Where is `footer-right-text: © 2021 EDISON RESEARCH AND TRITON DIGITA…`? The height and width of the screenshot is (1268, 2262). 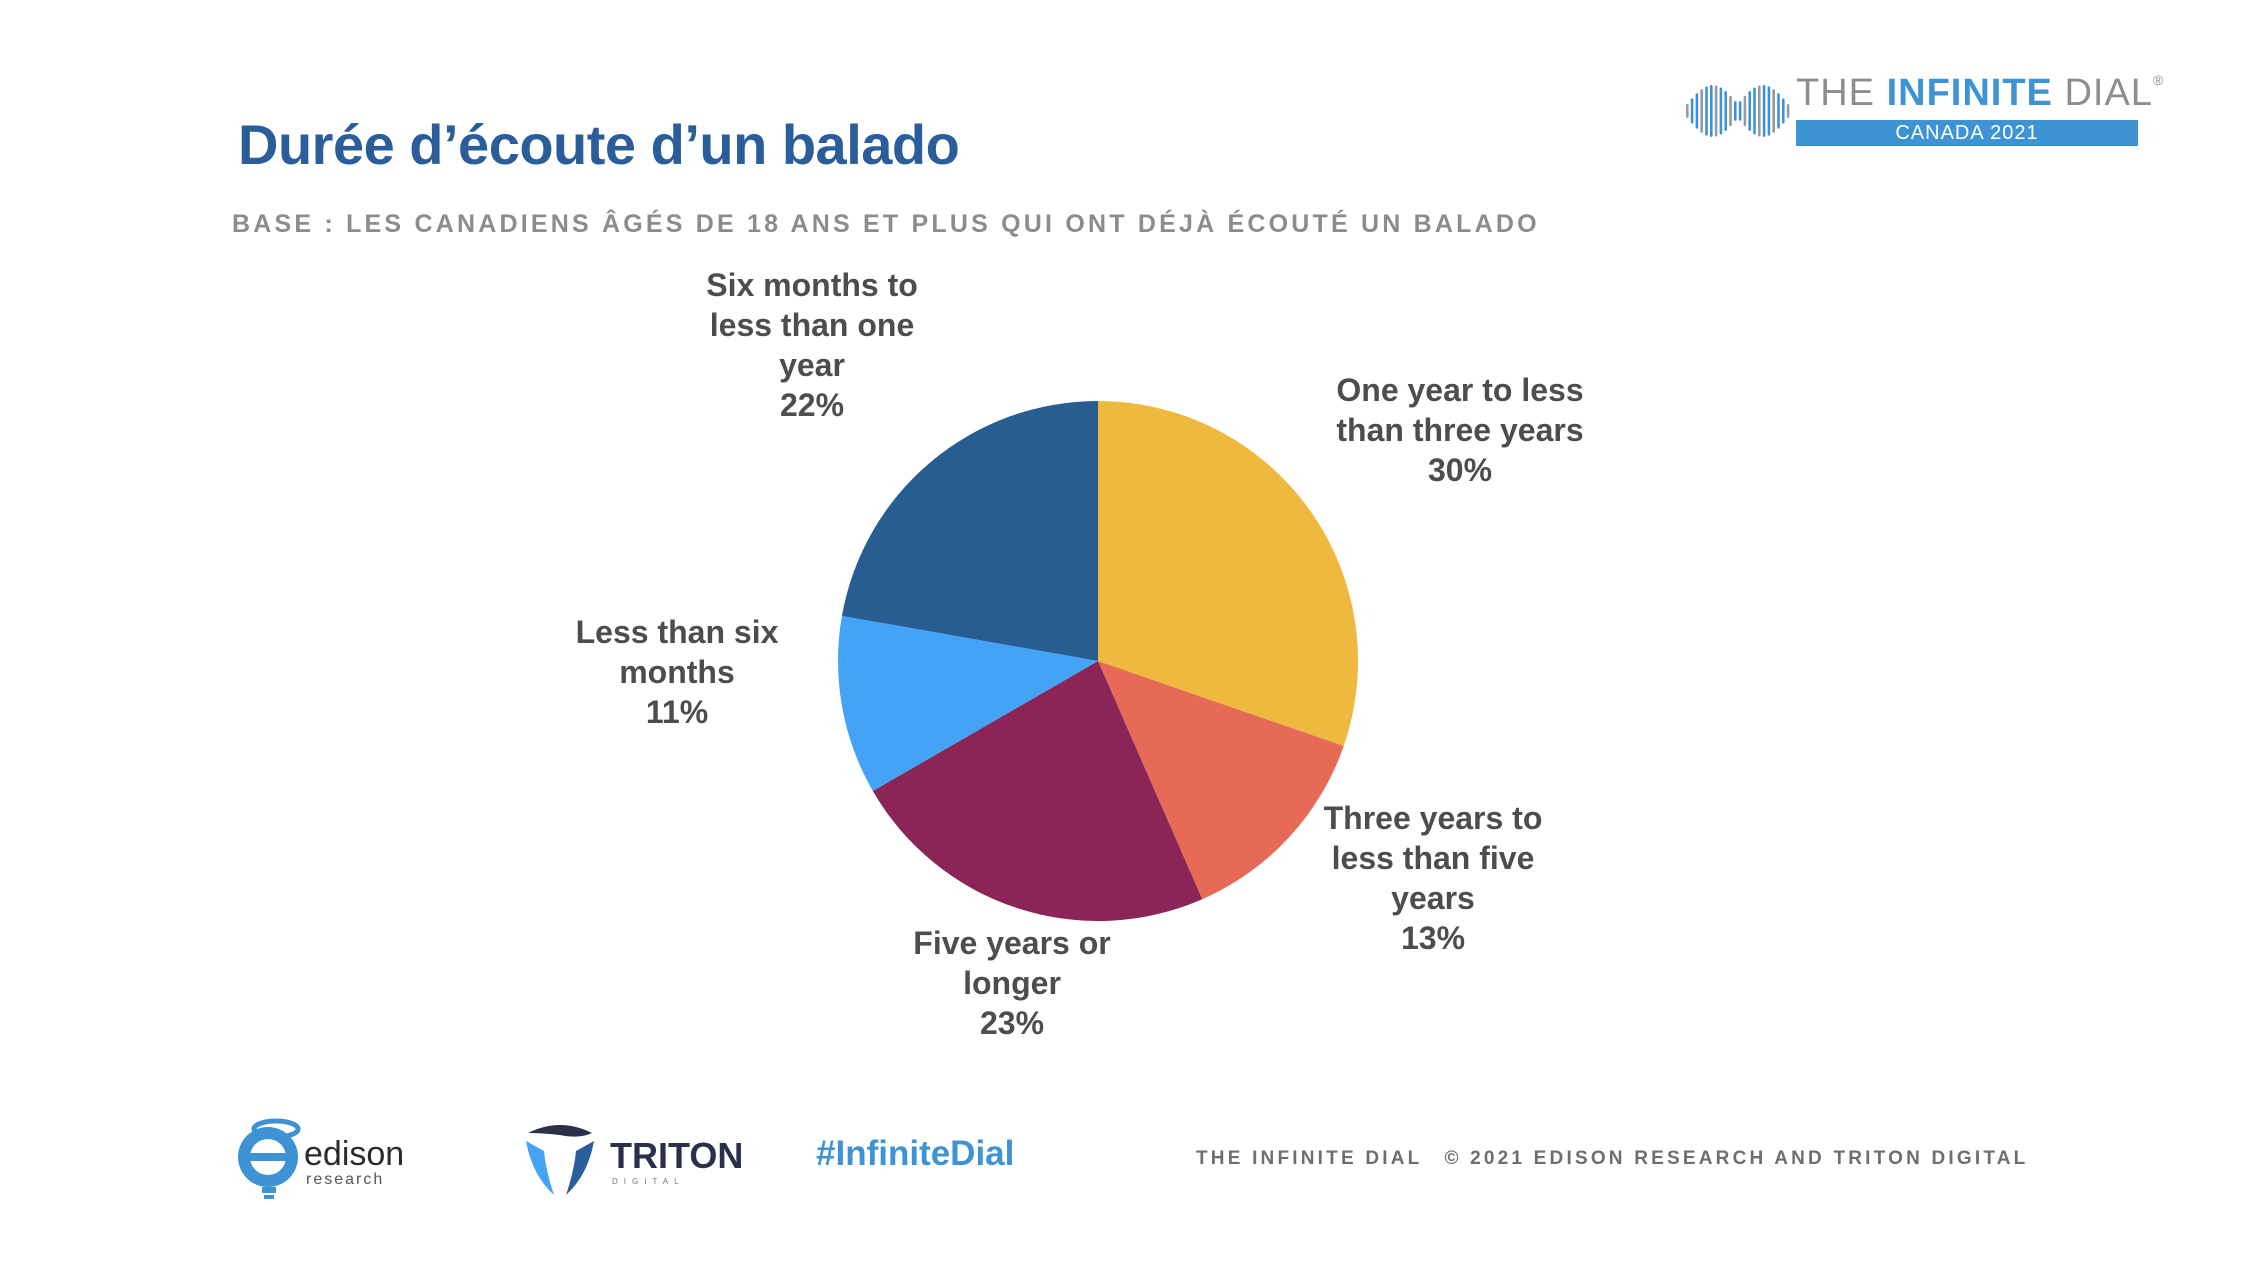 footer-right-text: © 2021 EDISON RESEARCH AND TRITON DIGITA… is located at coordinates (1736, 1158).